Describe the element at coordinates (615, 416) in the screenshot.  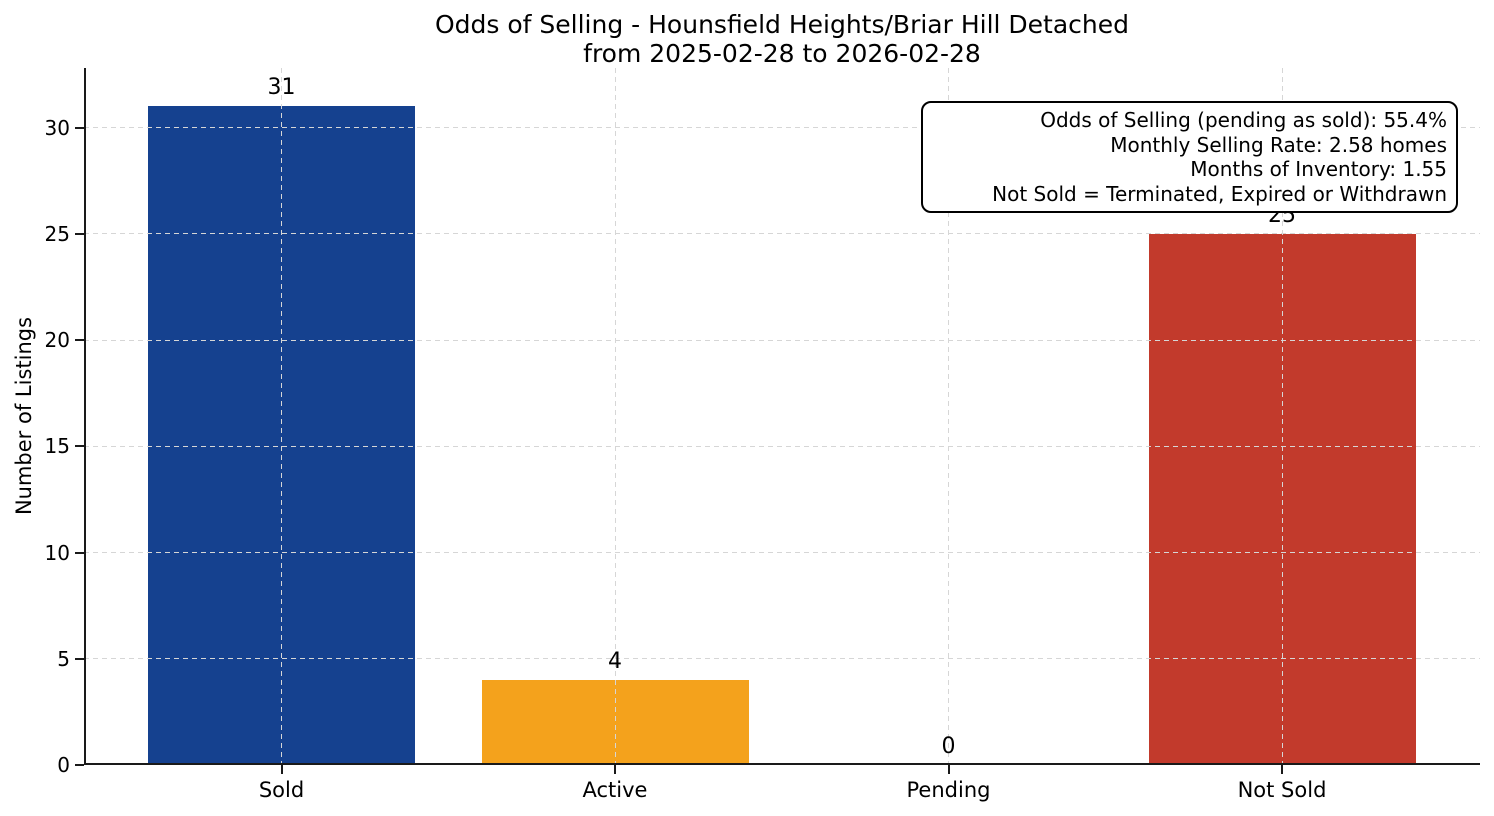
I see `v-gridline-active` at that location.